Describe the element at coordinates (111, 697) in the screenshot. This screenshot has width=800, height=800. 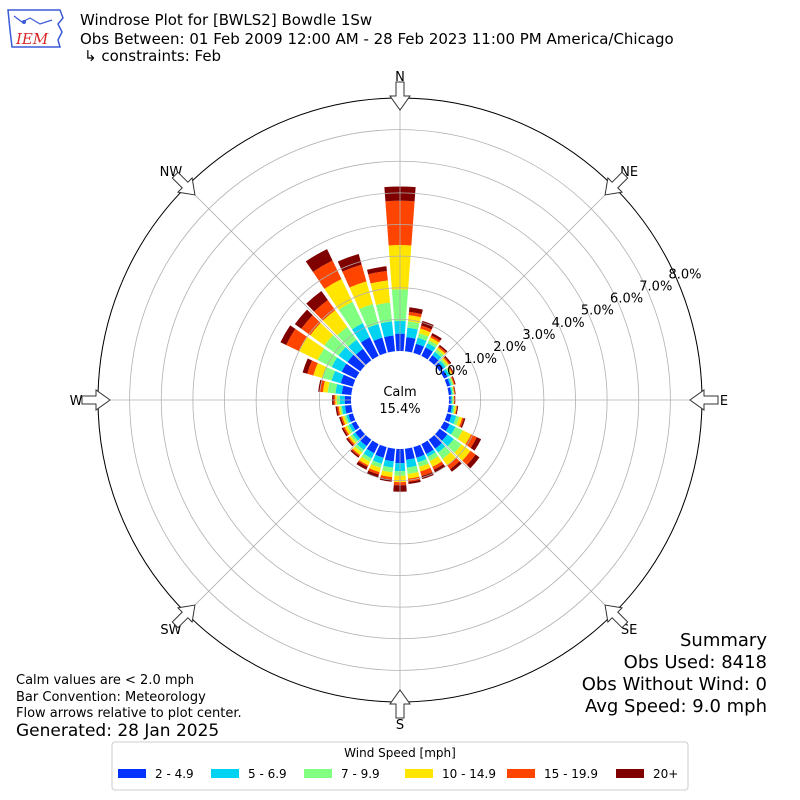
I see `bar-convention-note: Bar Convention: Meteorology` at that location.